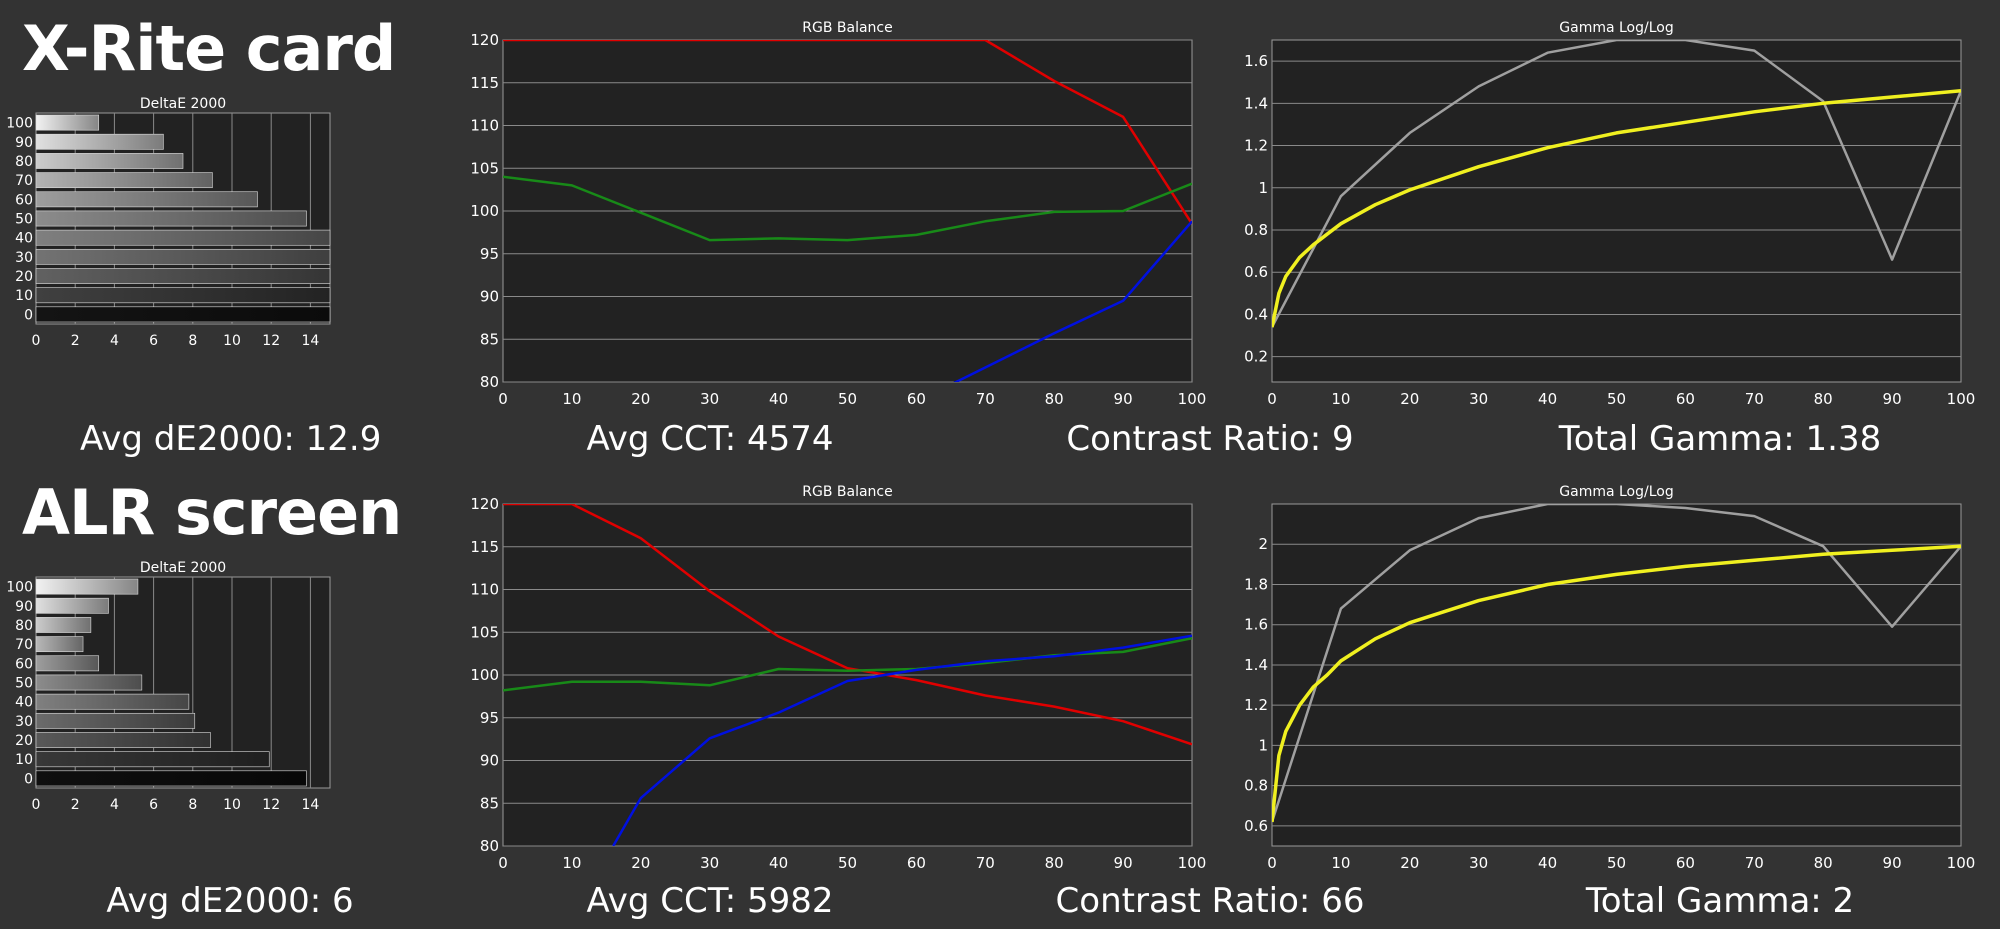 The image size is (2000, 929). Describe the element at coordinates (1616, 492) in the screenshot. I see `chart-title: Gamma Log/Log` at that location.